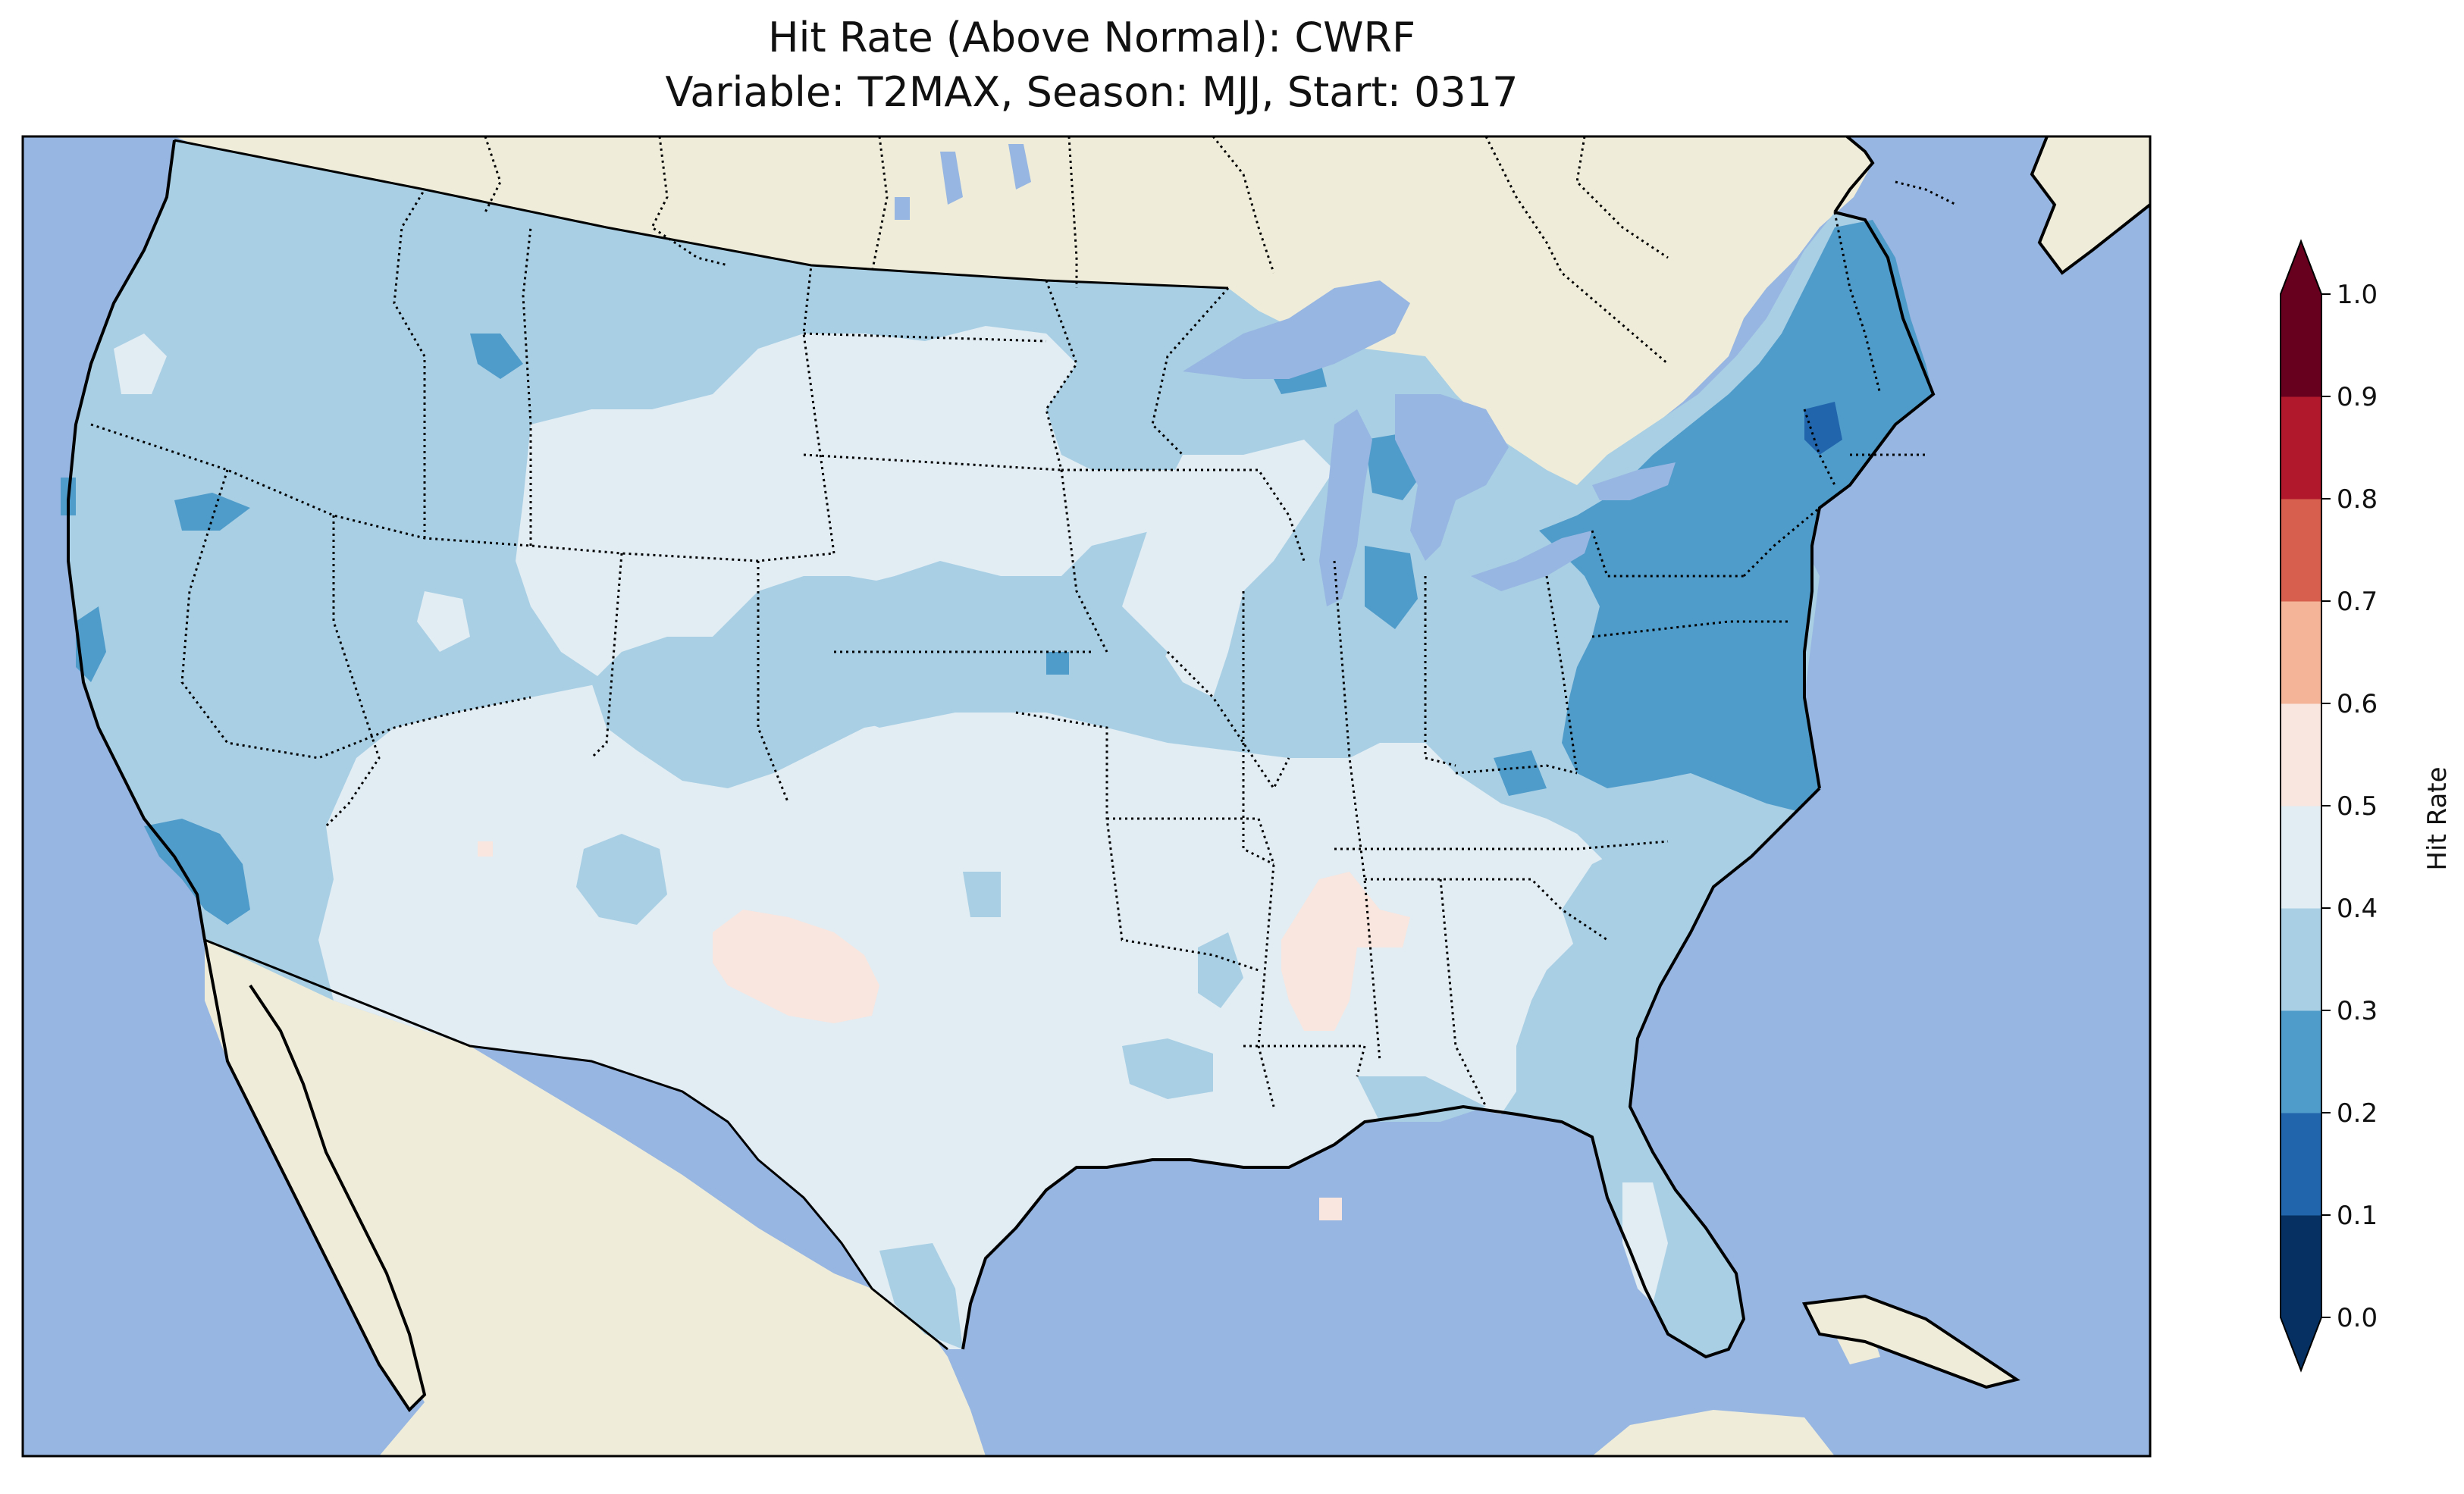 The height and width of the screenshot is (1494, 2464). I want to click on region-ny-pocket, so click(1823, 428).